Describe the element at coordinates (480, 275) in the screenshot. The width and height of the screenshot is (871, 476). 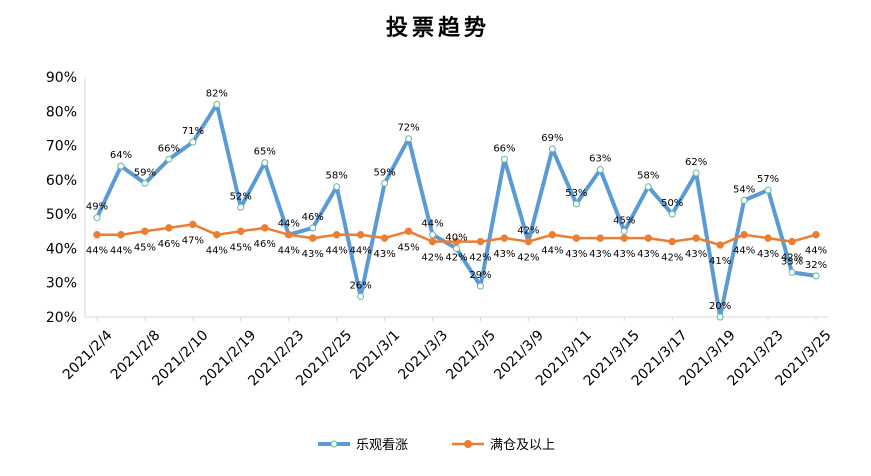
I see `data-label-bullish: 29%` at that location.